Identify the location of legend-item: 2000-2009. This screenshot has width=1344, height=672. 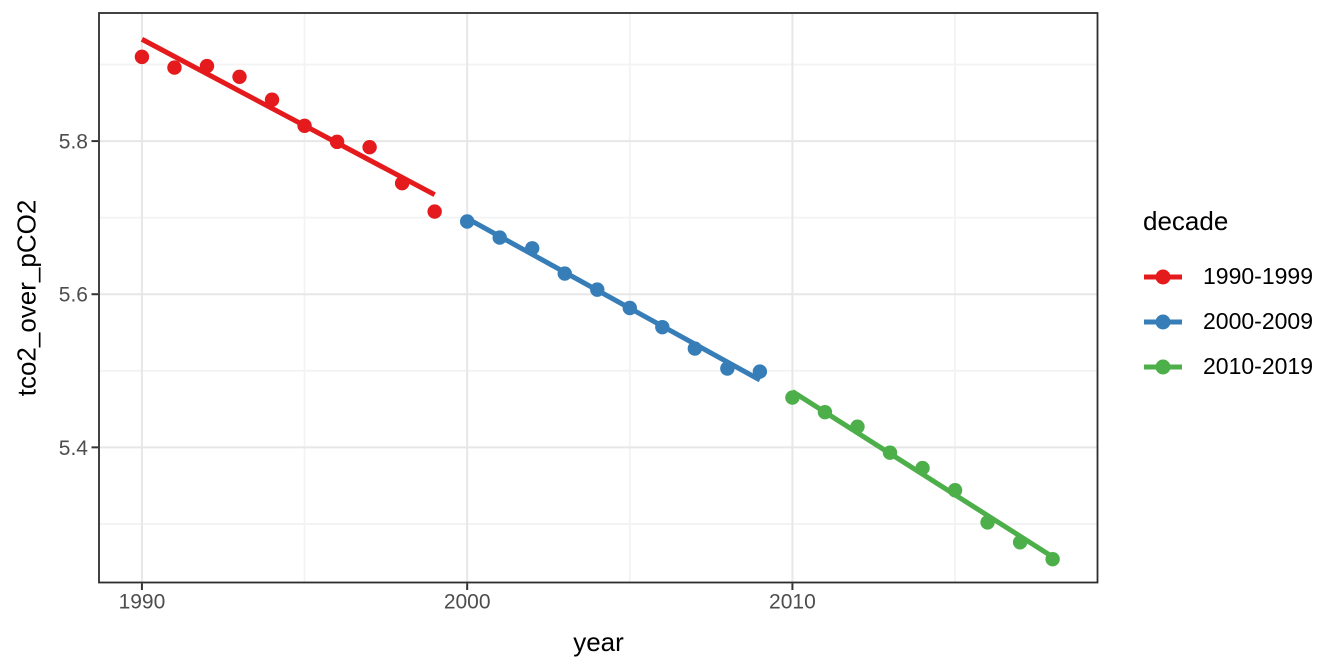
(1228, 321).